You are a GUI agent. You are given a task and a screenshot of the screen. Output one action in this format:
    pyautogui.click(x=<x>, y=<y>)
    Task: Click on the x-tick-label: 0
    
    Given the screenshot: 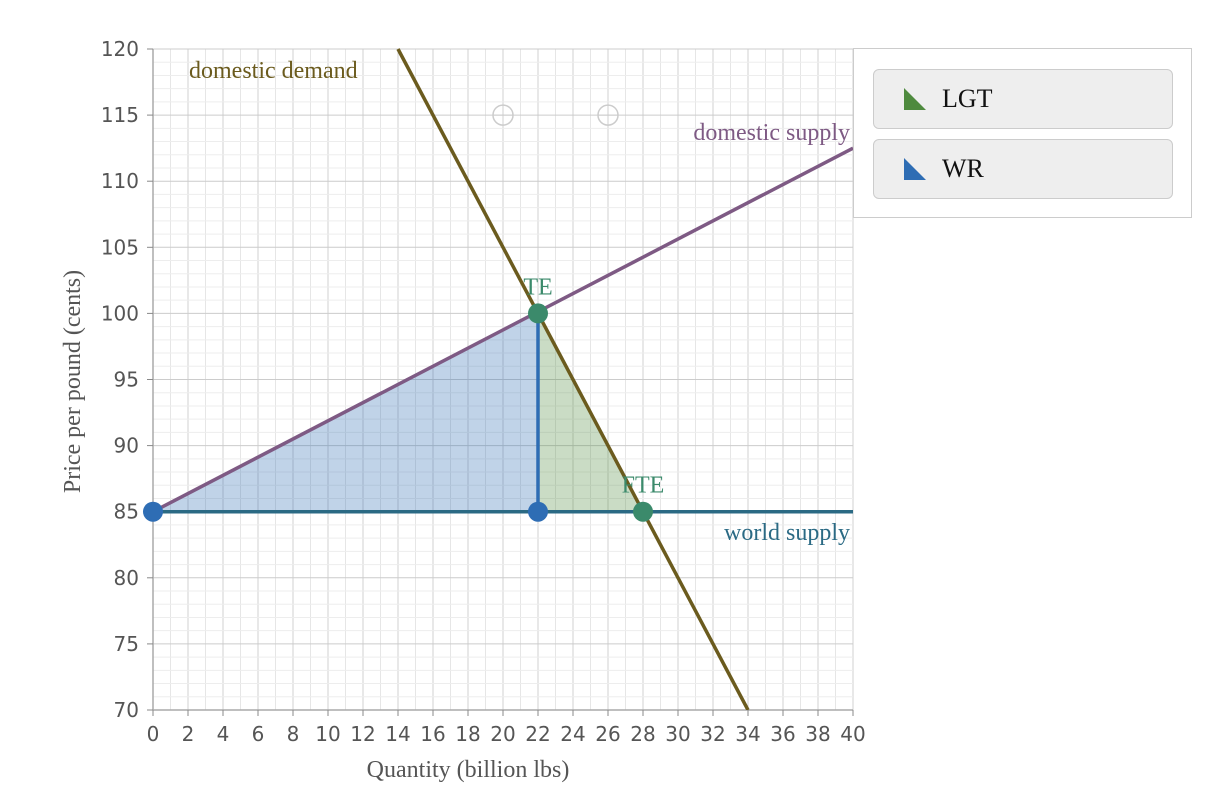 What is the action you would take?
    pyautogui.click(x=153, y=734)
    